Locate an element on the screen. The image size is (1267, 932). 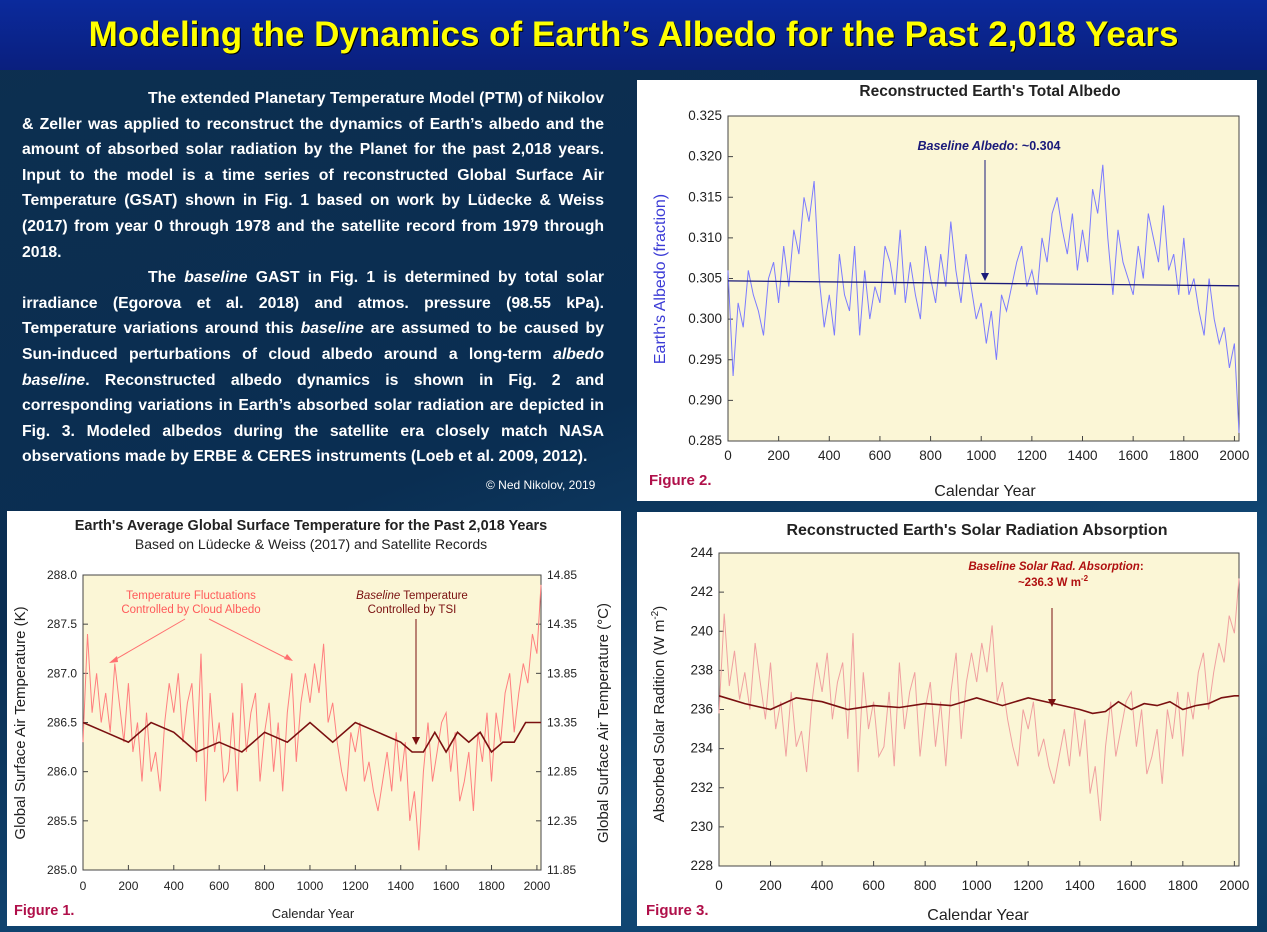
y-right-tick-label: 12.85 is located at coordinates (562, 772).